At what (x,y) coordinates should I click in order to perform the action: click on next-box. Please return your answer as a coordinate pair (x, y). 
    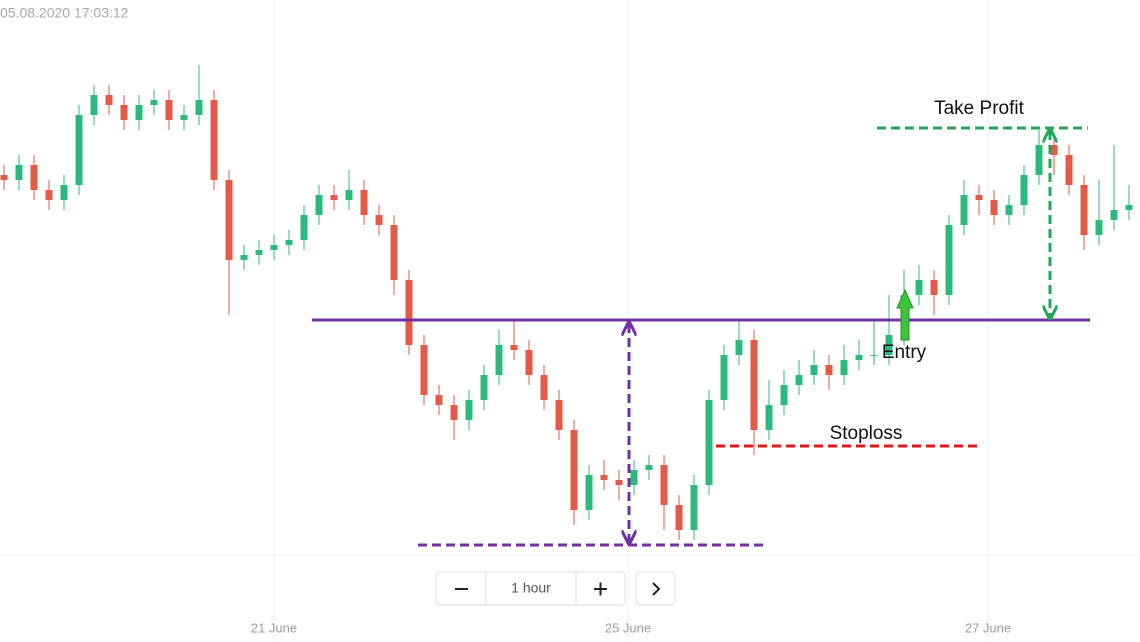
    Looking at the image, I should click on (655, 588).